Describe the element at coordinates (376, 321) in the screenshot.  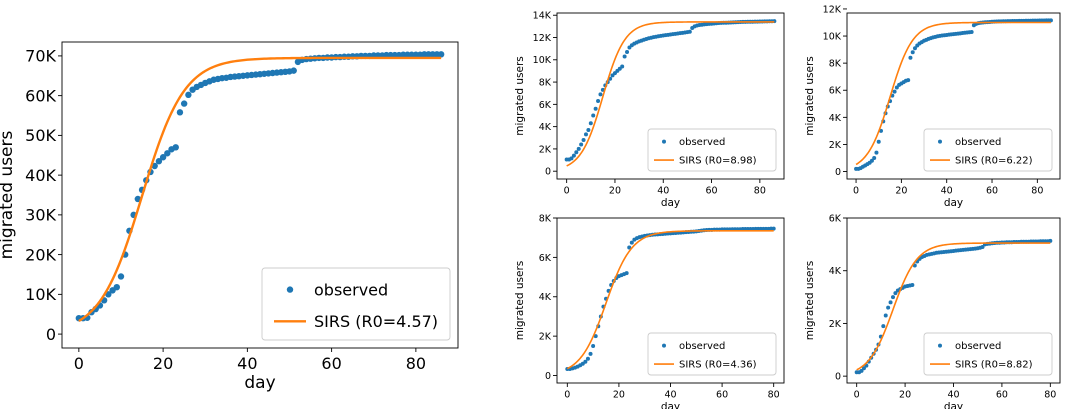
I see `legend-model-label: SIRS (R0=4.57)` at that location.